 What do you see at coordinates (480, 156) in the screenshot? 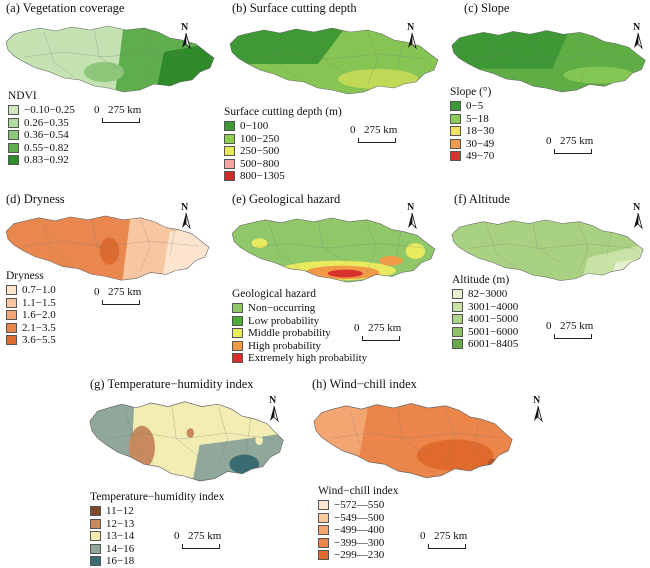
I see `legend-label: 49−70` at bounding box center [480, 156].